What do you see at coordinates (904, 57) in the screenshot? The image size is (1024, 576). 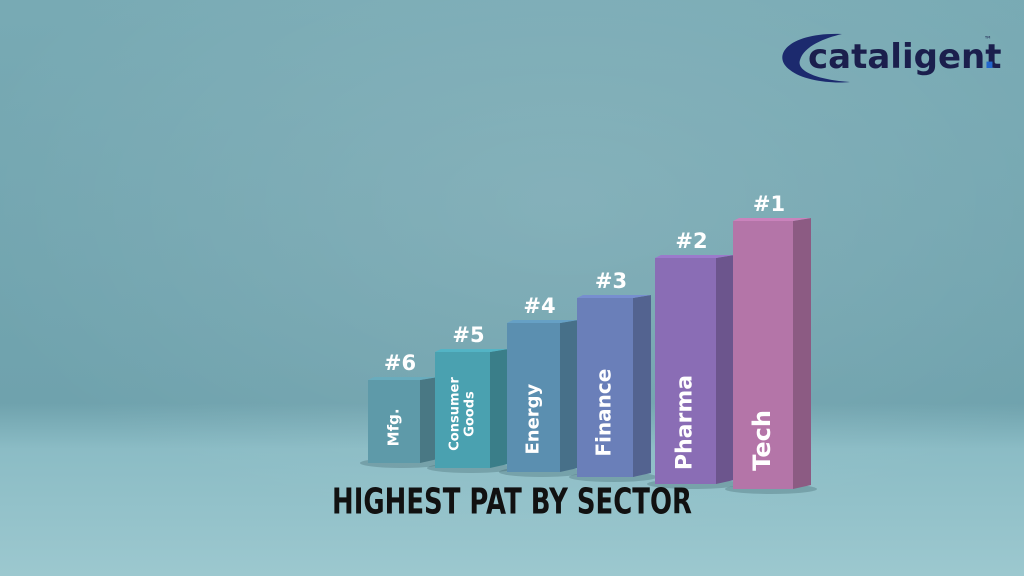 I see `logo-text: cataligent` at bounding box center [904, 57].